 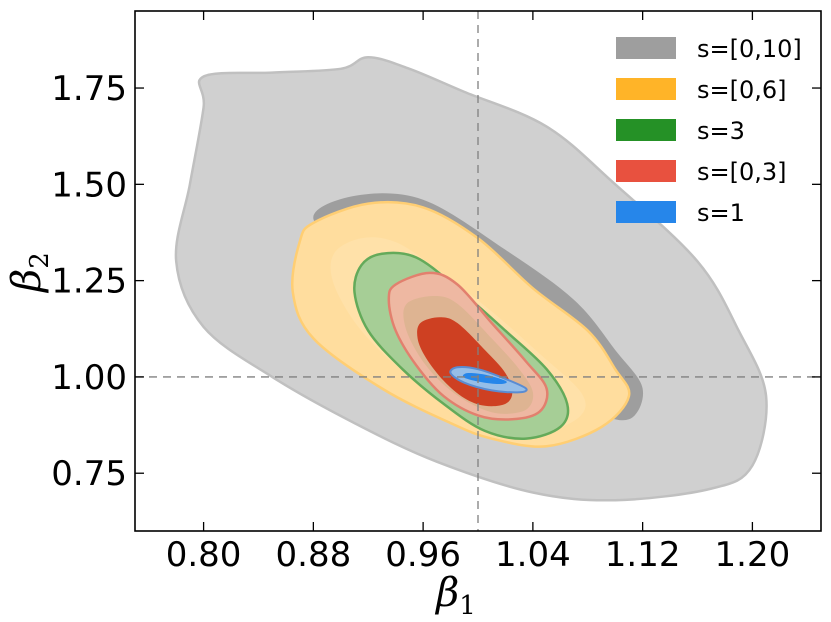 I want to click on x-tick-label: 1.12, so click(x=643, y=555).